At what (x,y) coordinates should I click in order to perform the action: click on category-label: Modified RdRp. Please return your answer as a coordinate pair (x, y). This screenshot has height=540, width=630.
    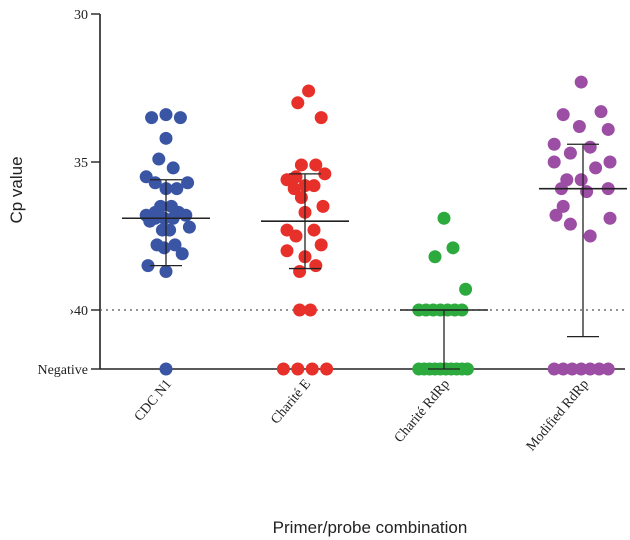
    Looking at the image, I should click on (558, 415).